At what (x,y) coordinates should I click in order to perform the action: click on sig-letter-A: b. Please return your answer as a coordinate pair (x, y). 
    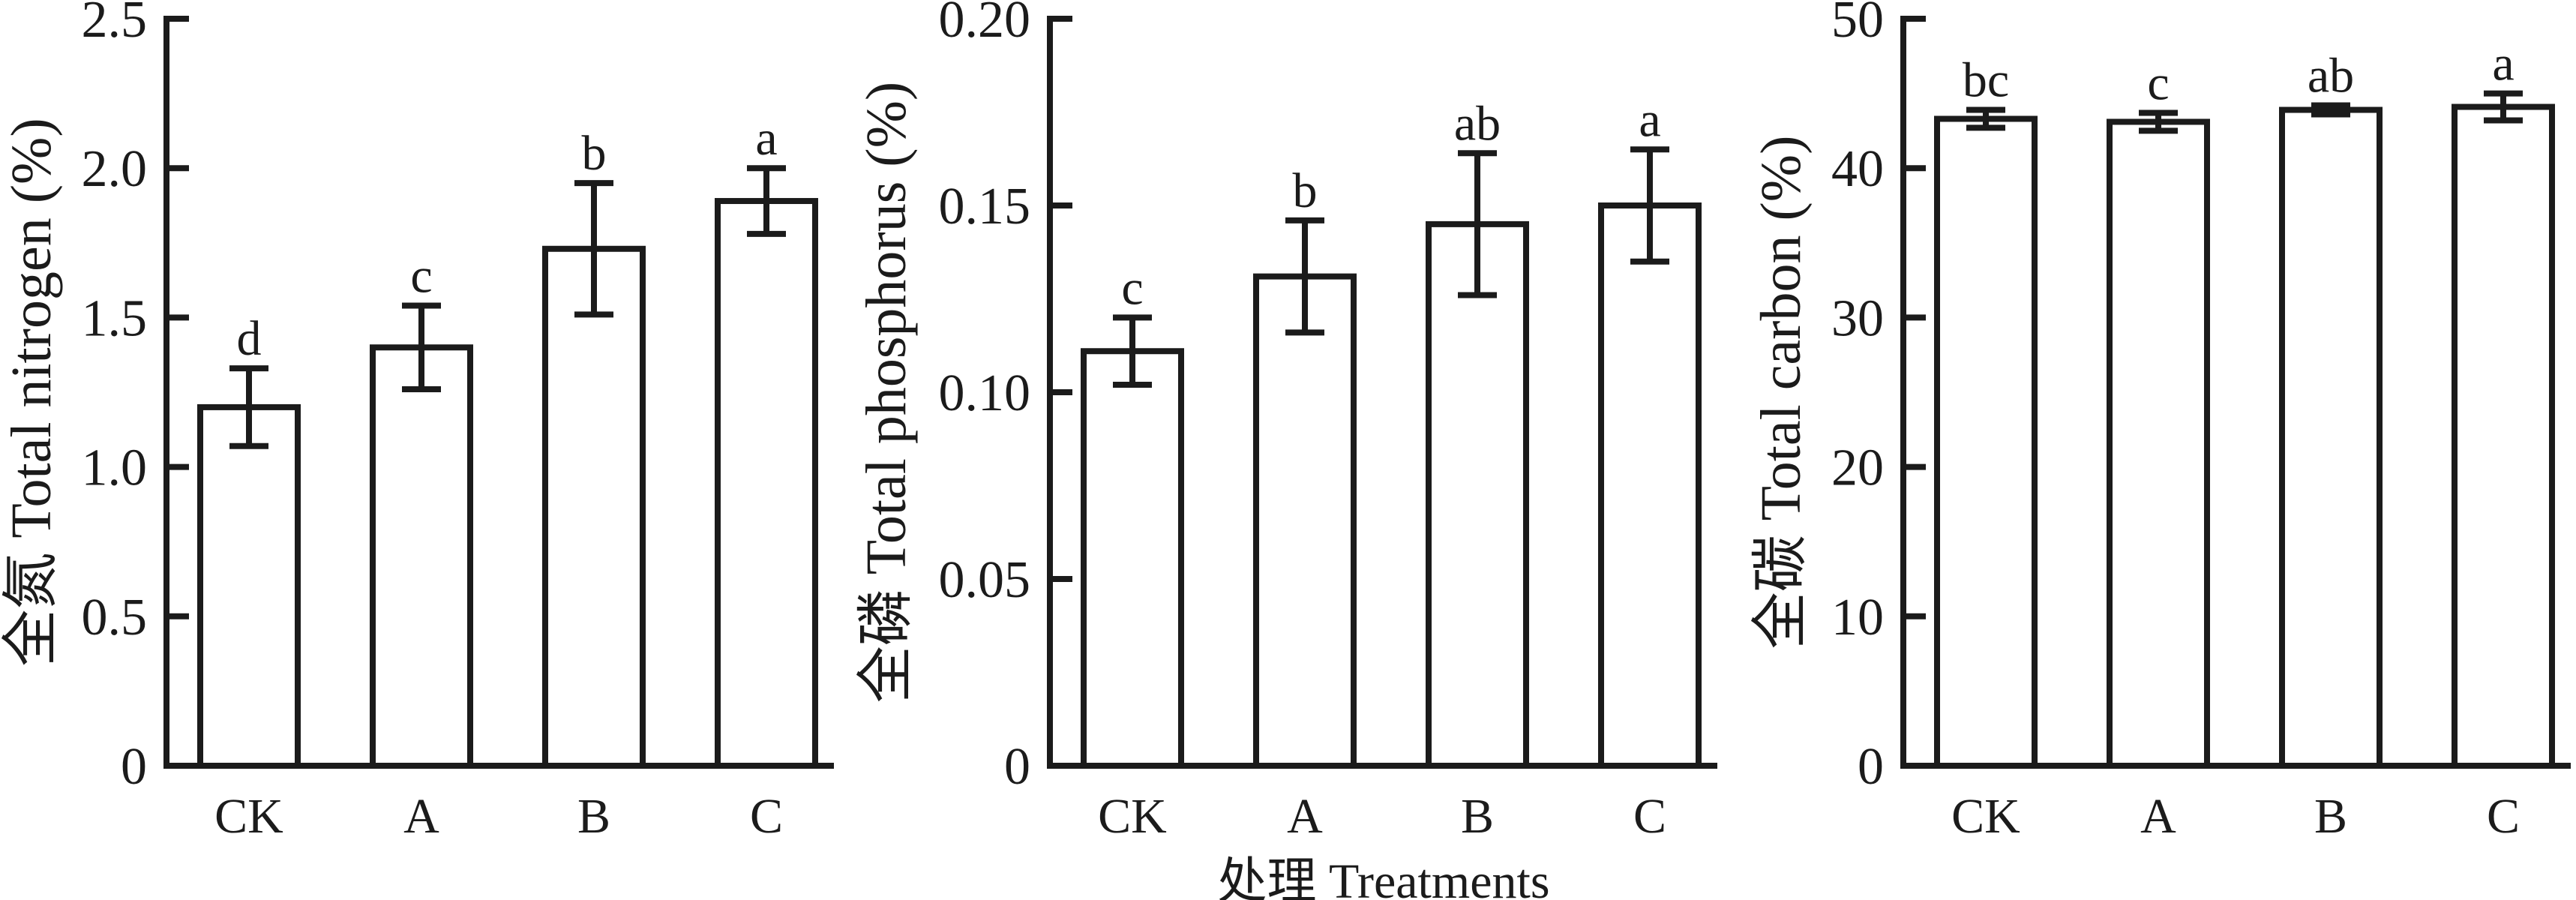
    Looking at the image, I should click on (1305, 191).